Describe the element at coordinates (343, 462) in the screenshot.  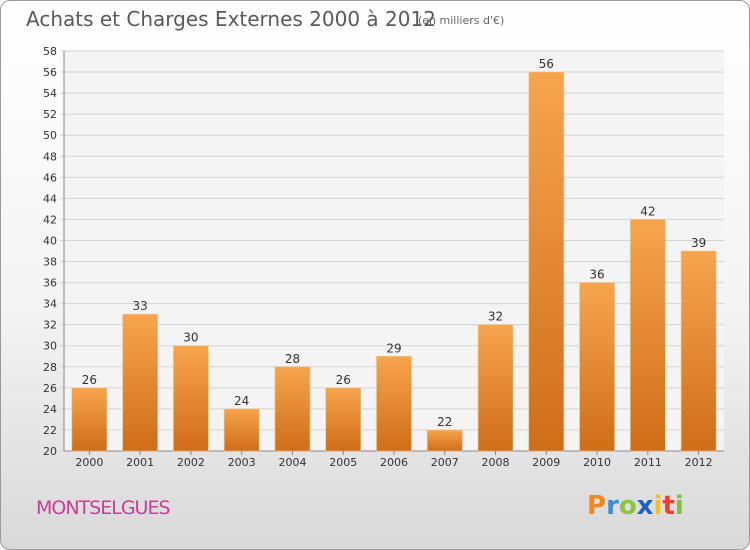
I see `x-tick-label: 2005` at that location.